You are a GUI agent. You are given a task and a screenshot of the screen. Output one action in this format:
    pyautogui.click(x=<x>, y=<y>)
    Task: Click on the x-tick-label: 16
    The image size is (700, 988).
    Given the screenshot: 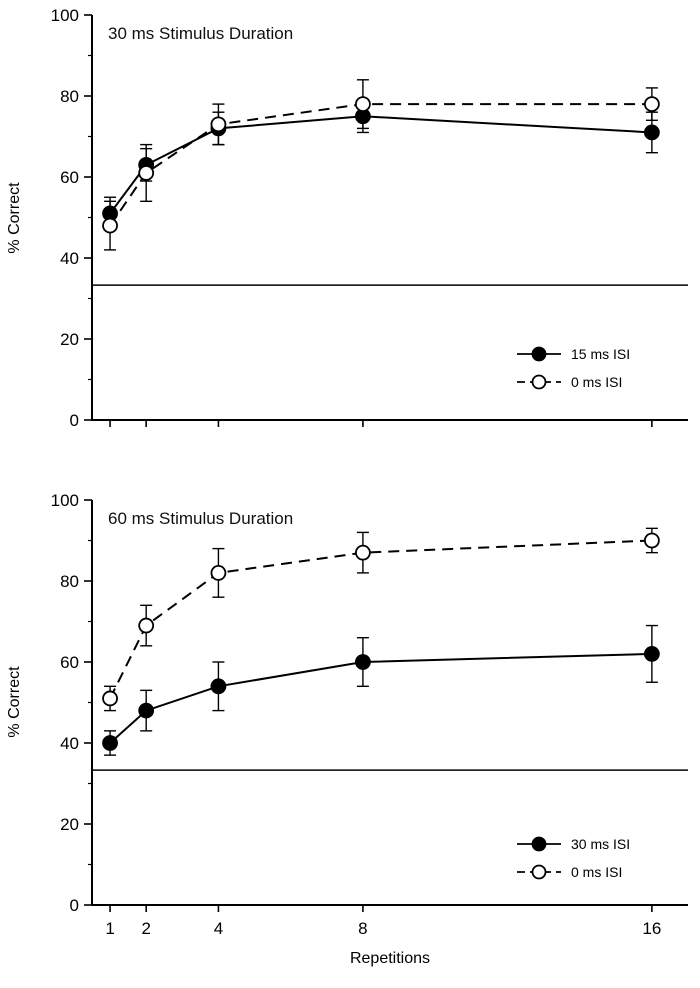 What is the action you would take?
    pyautogui.click(x=651, y=928)
    